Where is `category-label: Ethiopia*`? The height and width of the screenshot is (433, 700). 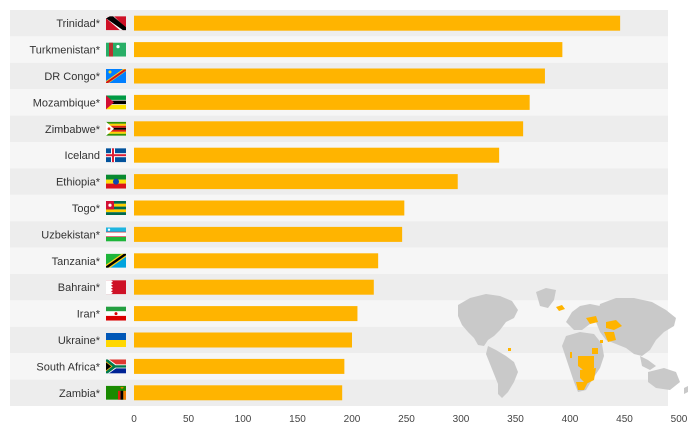 category-label: Ethiopia* is located at coordinates (78, 183).